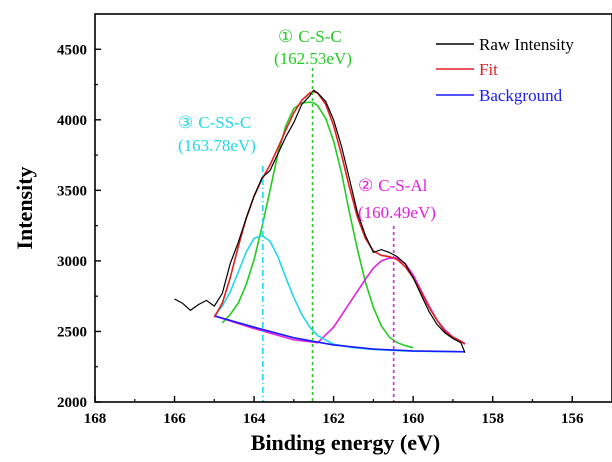  What do you see at coordinates (174, 419) in the screenshot?
I see `x-tick-label: 166` at bounding box center [174, 419].